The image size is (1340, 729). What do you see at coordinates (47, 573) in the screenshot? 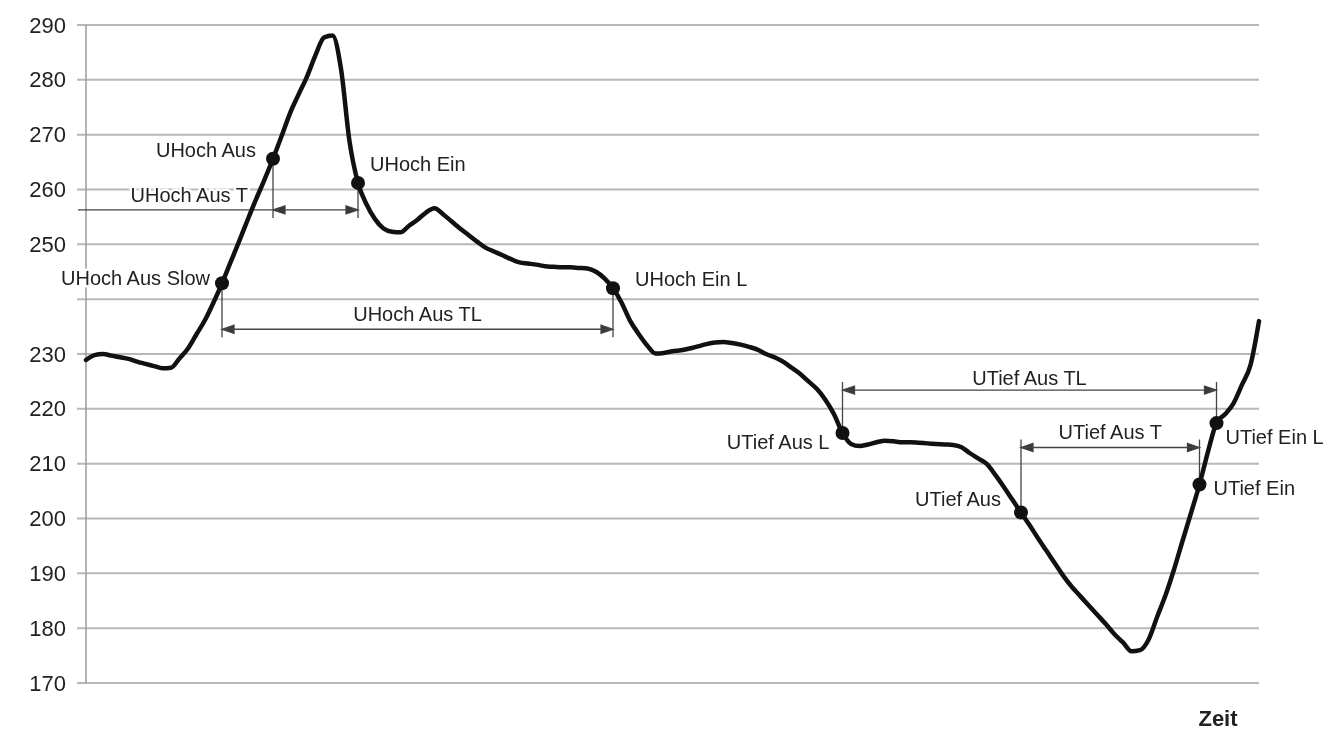
I see `y-tick-label: 190` at bounding box center [47, 573].